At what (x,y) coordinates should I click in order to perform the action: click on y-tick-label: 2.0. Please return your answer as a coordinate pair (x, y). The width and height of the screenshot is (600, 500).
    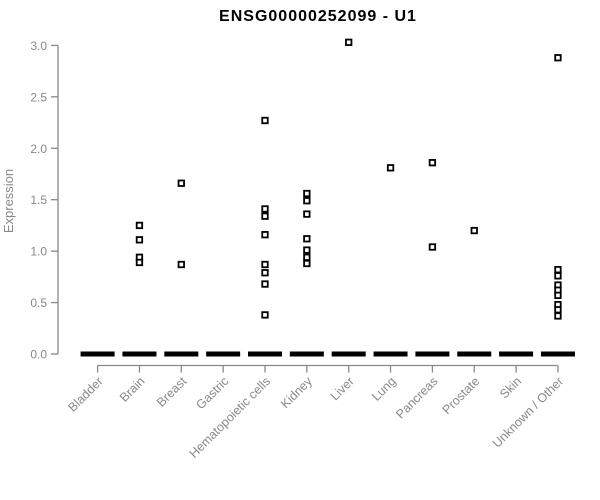
    Looking at the image, I should click on (38, 149).